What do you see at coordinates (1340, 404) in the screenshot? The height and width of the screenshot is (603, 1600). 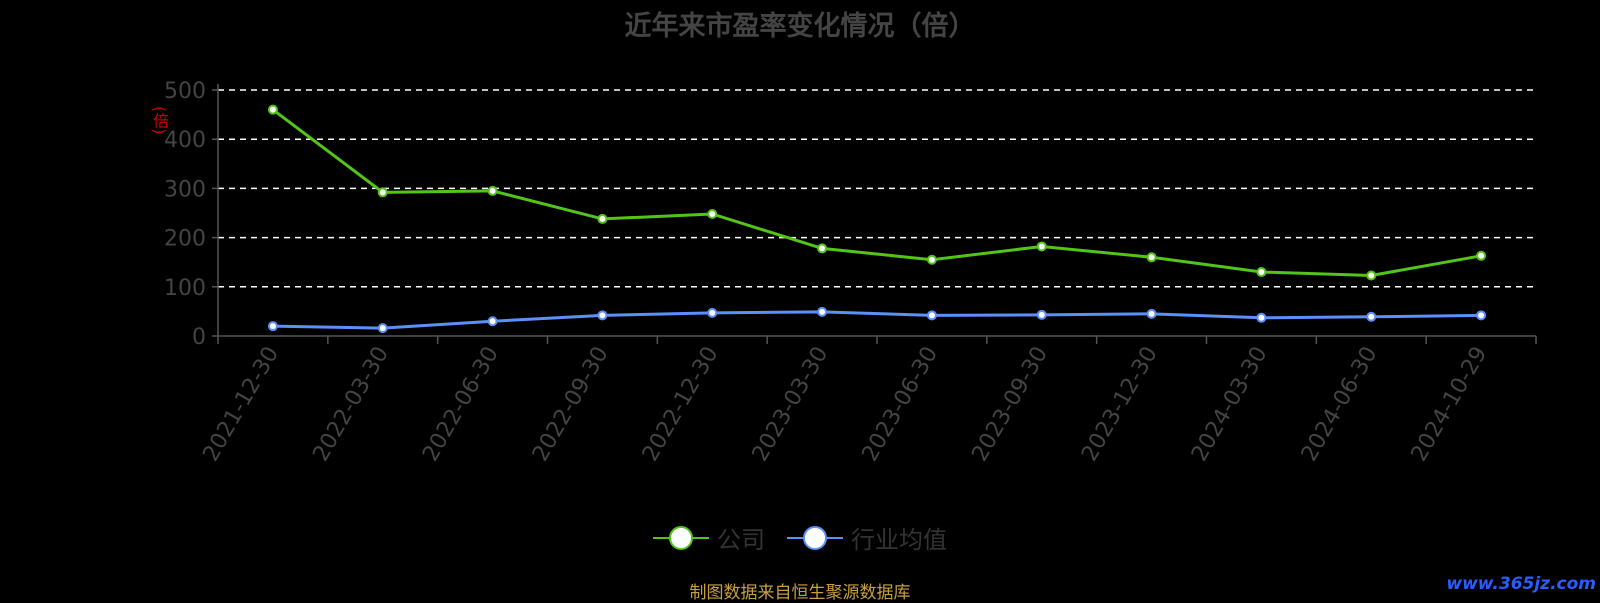 I see `x-tick-label-2024-06-30: 2024-06-30` at bounding box center [1340, 404].